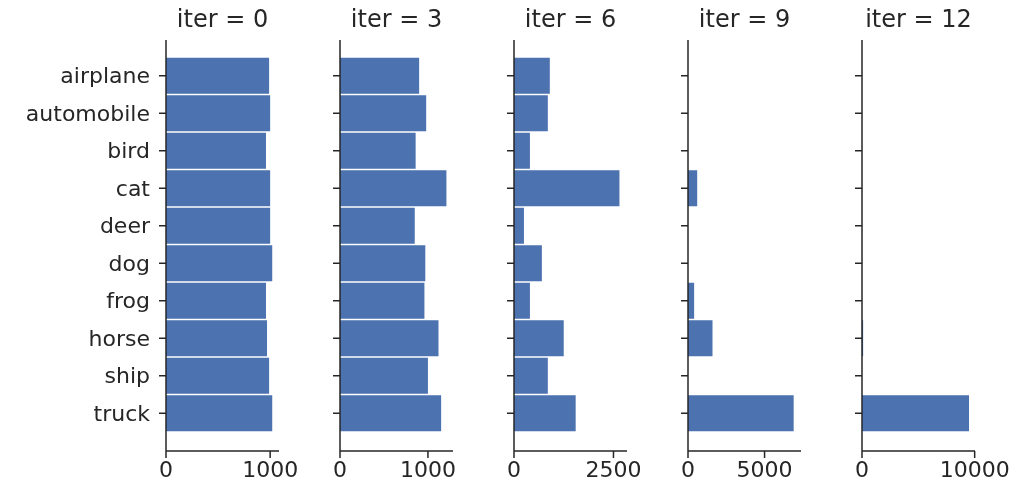 The height and width of the screenshot is (492, 1019). Describe the element at coordinates (396, 19) in the screenshot. I see `chart-title: iter = 3` at that location.